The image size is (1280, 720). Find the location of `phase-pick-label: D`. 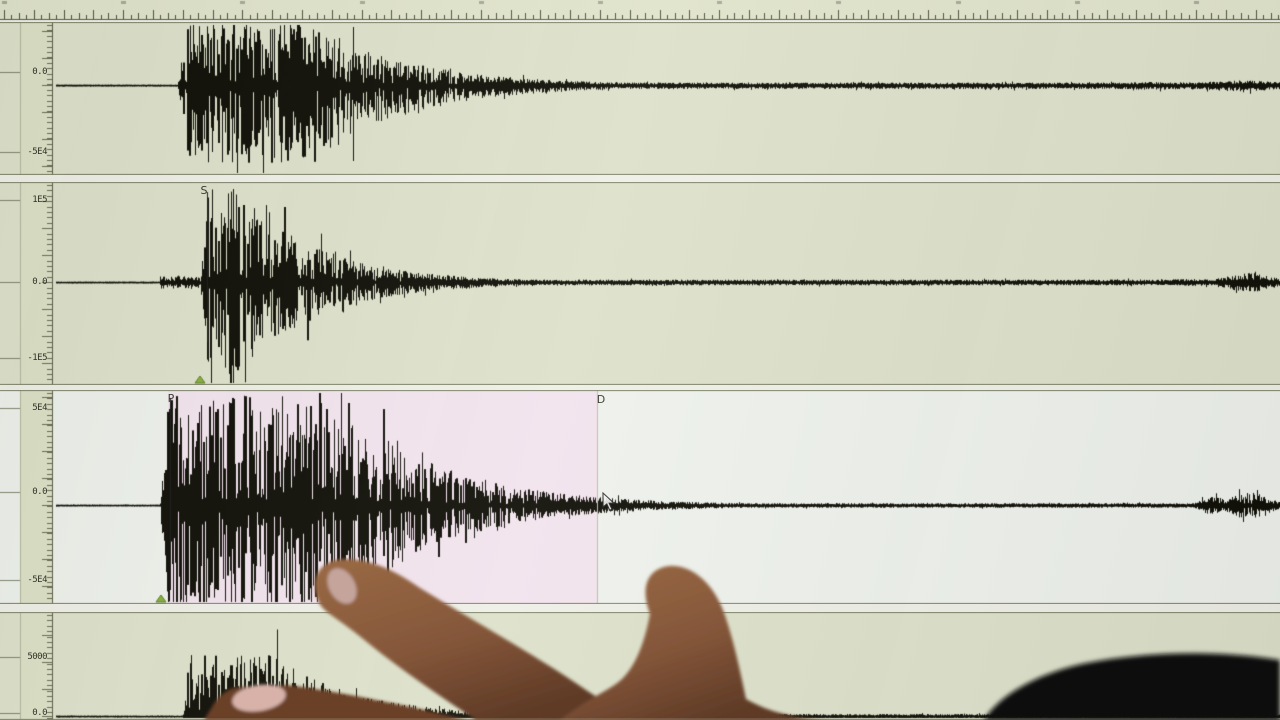

phase-pick-label: D is located at coordinates (601, 399).